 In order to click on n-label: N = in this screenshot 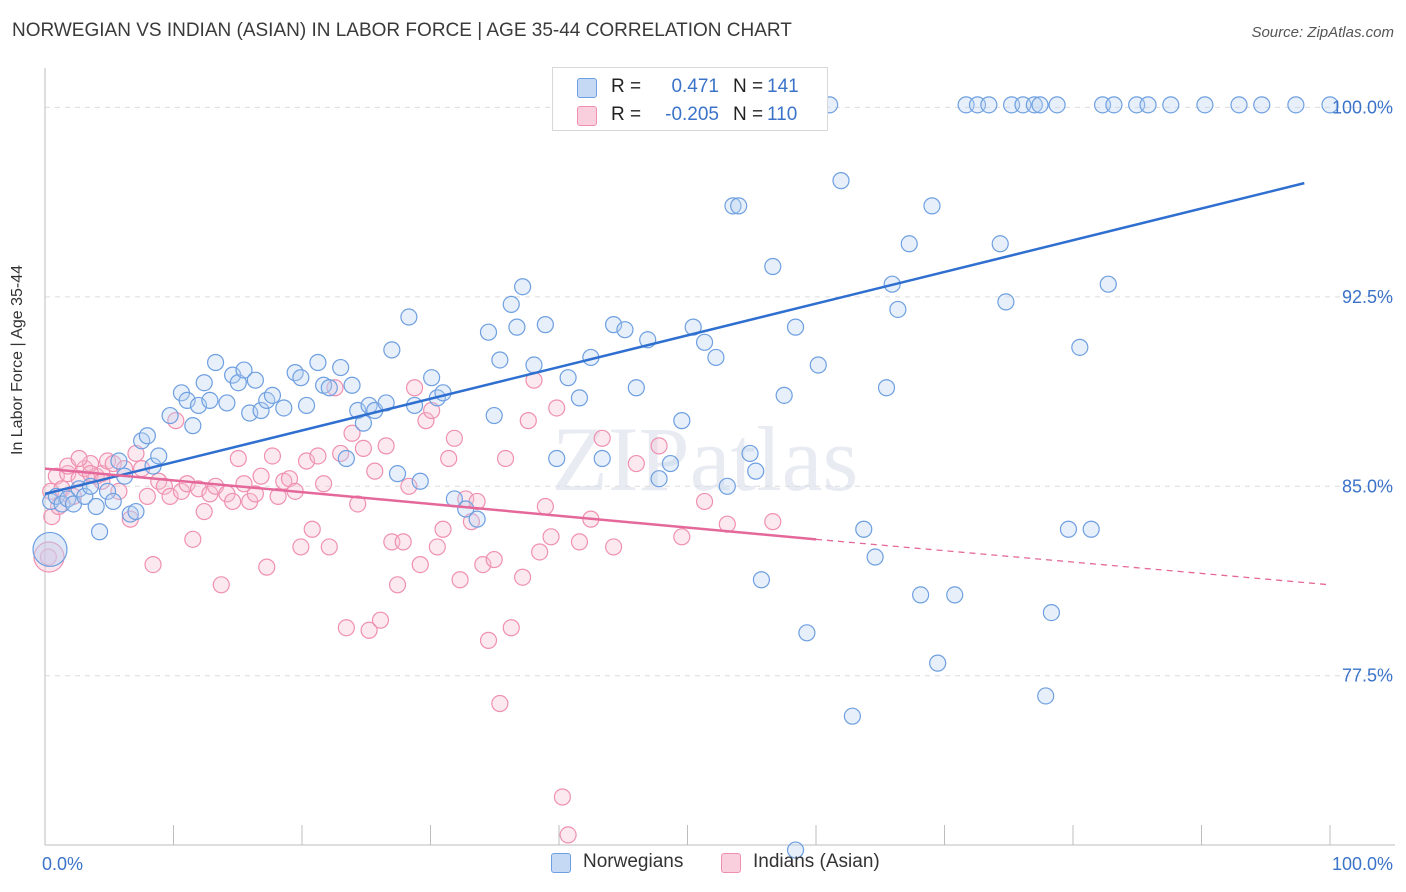, I will do `click(748, 86)`.